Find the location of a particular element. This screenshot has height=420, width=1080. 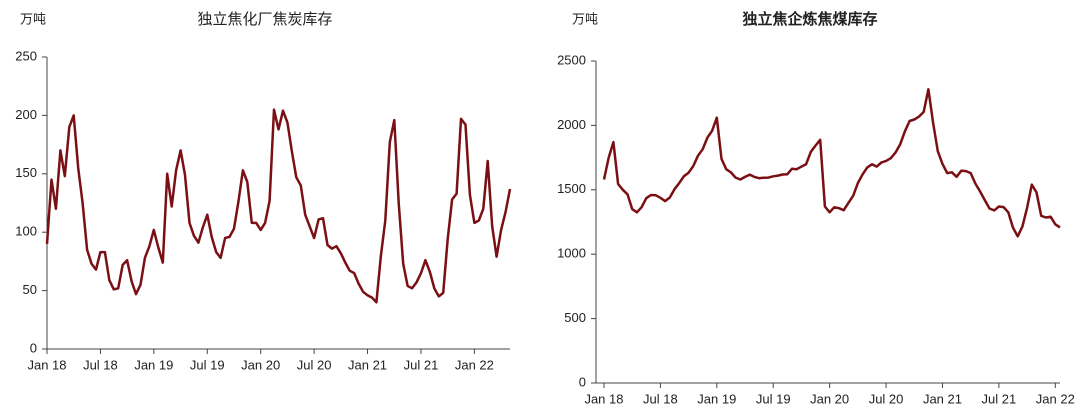

y-tick-label: 250 is located at coordinates (26, 55).